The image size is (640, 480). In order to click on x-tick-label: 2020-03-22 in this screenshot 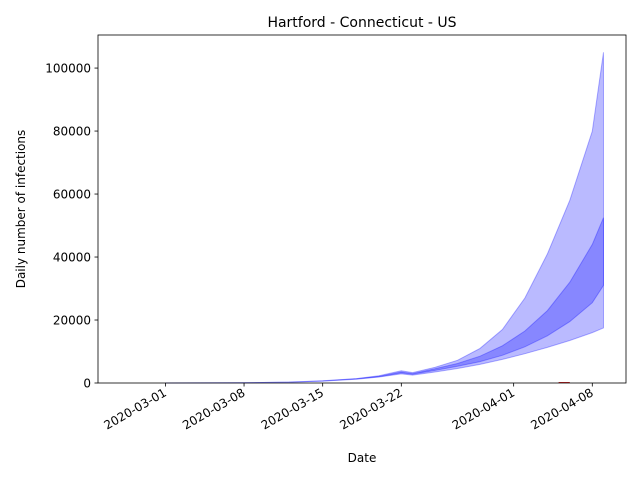, I will do `click(370, 408)`.